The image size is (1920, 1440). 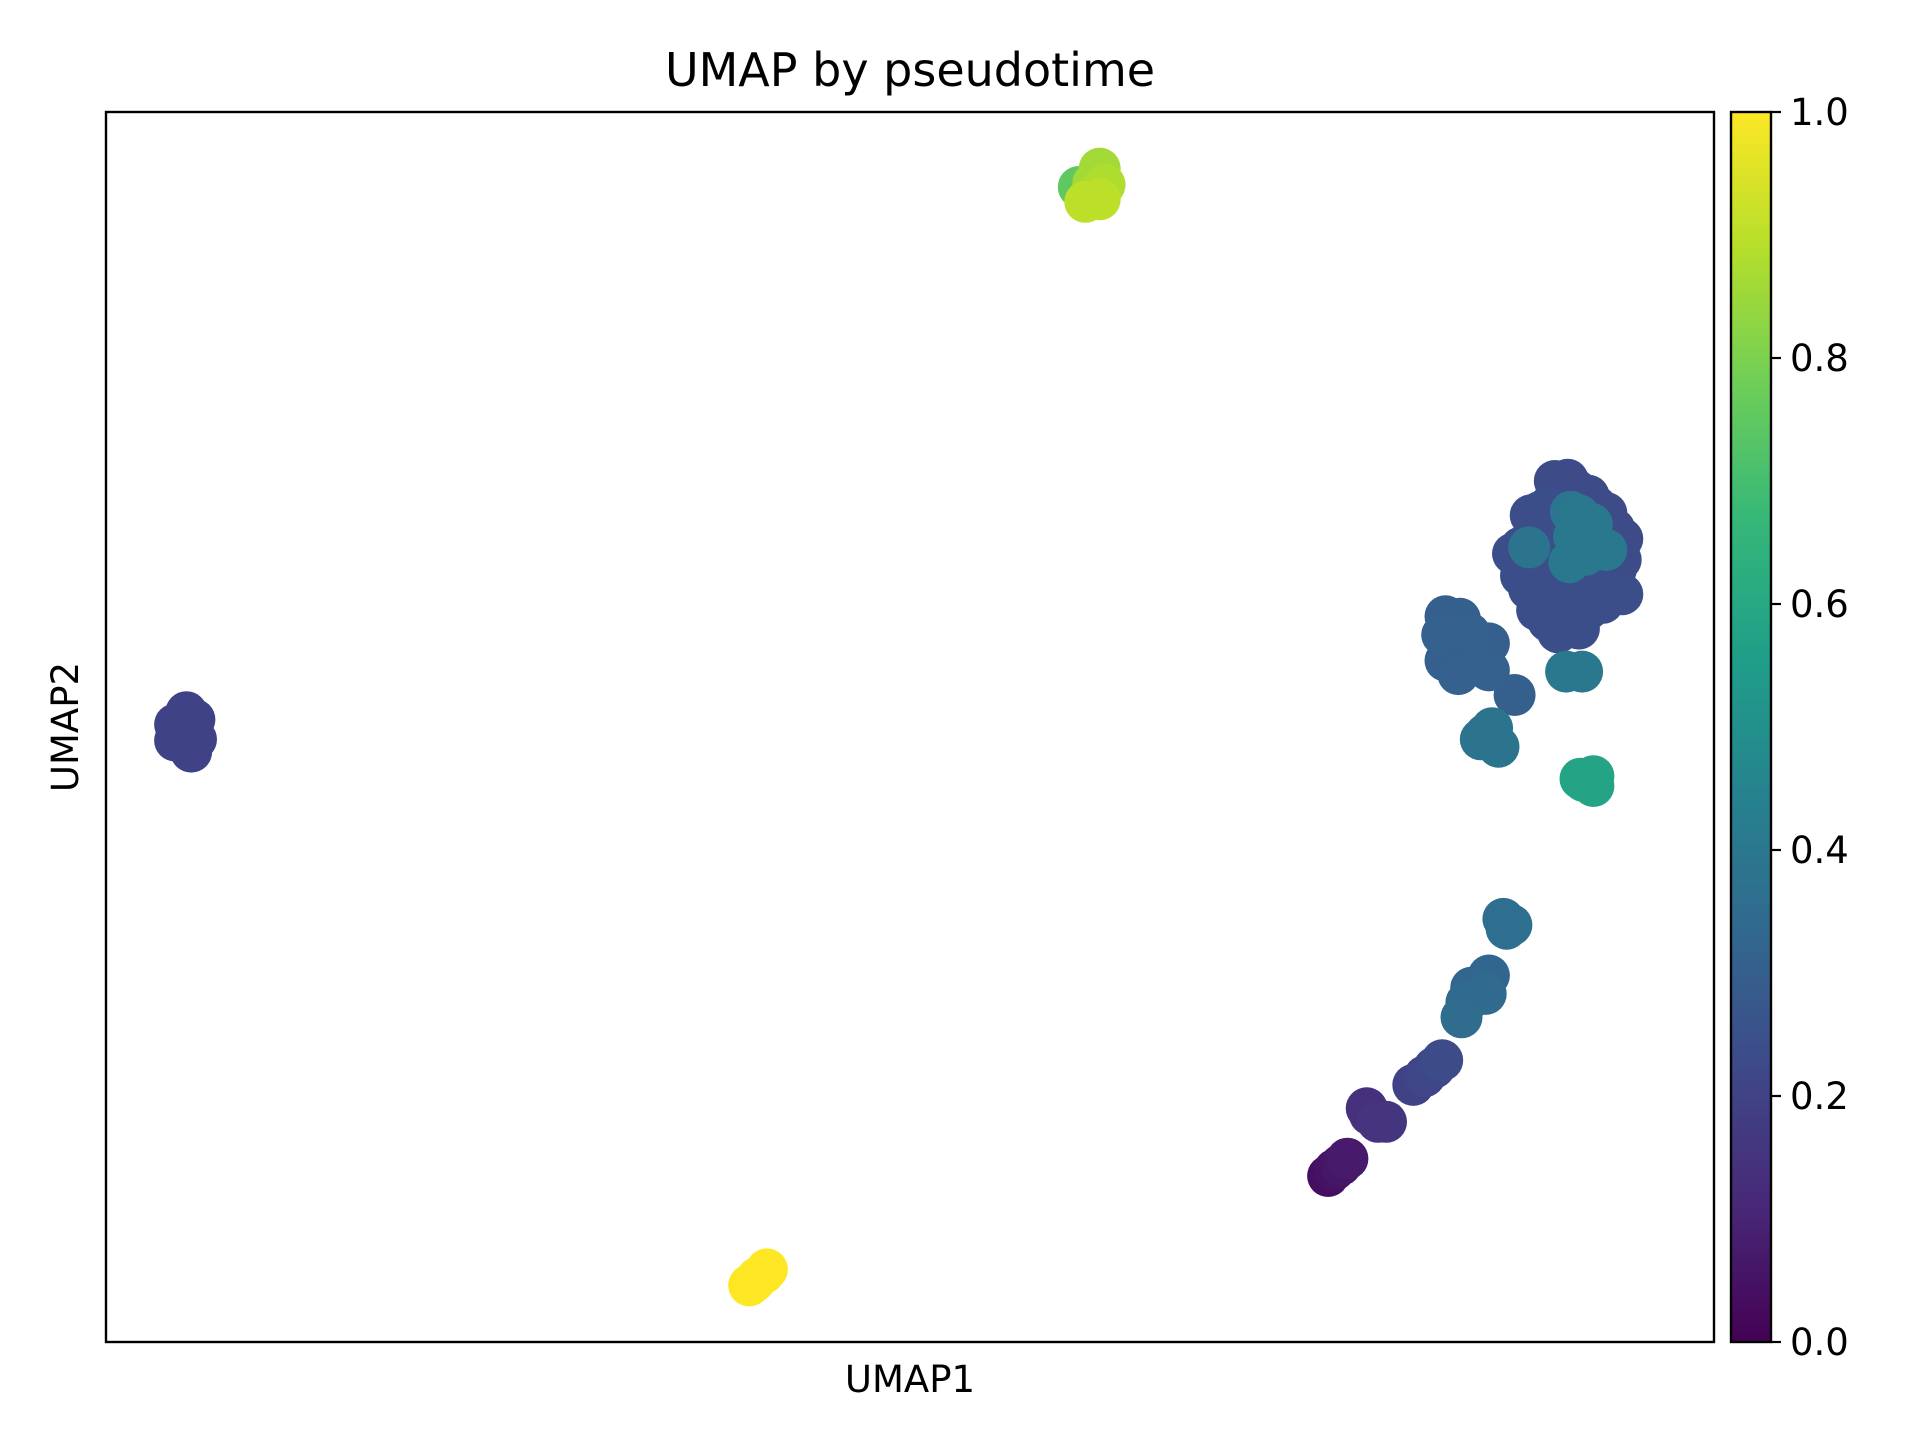 What do you see at coordinates (910, 1379) in the screenshot?
I see `x-axis-label: UMAP1` at bounding box center [910, 1379].